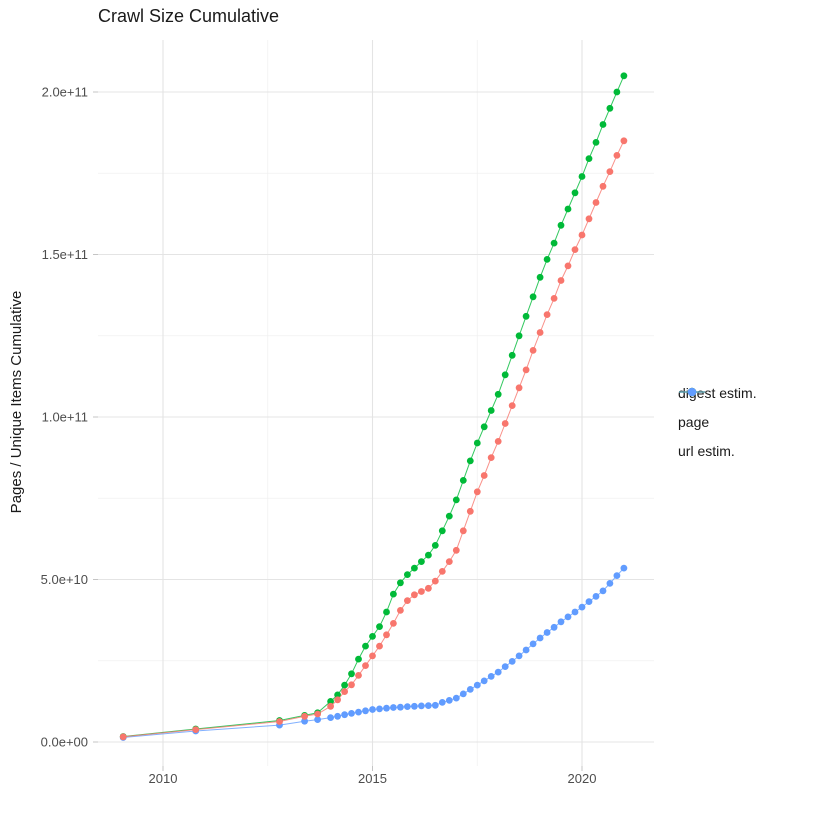 The image size is (826, 827). I want to click on legend-label: url estim., so click(706, 451).